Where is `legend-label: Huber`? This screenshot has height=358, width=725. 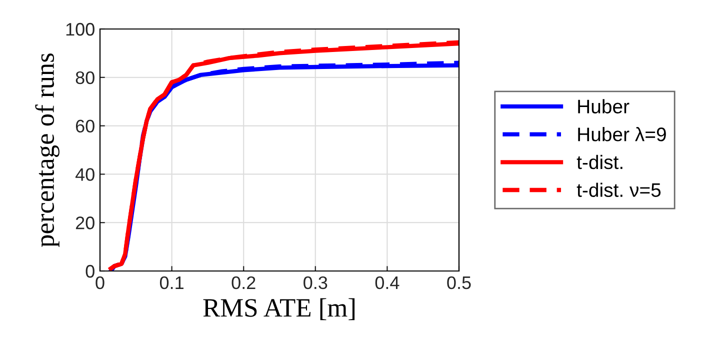 legend-label: Huber is located at coordinates (604, 106).